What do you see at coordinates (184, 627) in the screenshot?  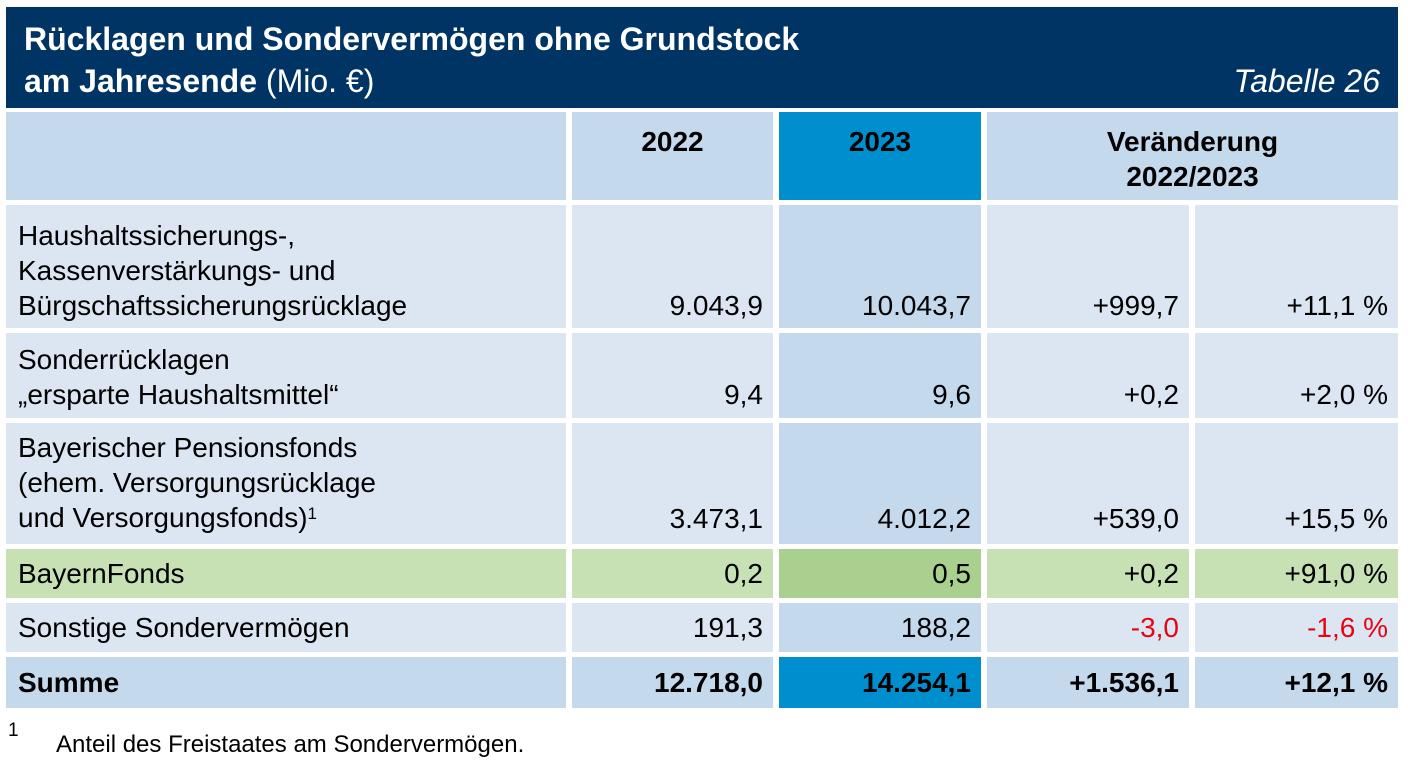 I see `label-line: Sonstige Sondervermögen` at bounding box center [184, 627].